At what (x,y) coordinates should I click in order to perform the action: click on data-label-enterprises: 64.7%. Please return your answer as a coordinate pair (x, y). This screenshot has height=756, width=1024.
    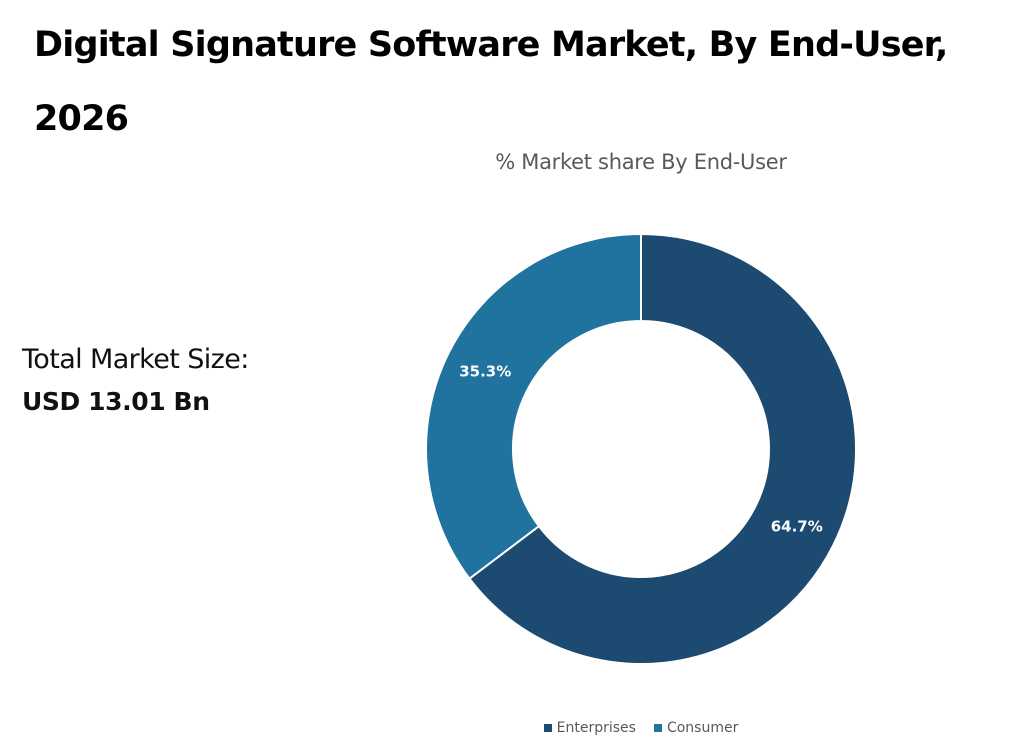
    Looking at the image, I should click on (797, 527).